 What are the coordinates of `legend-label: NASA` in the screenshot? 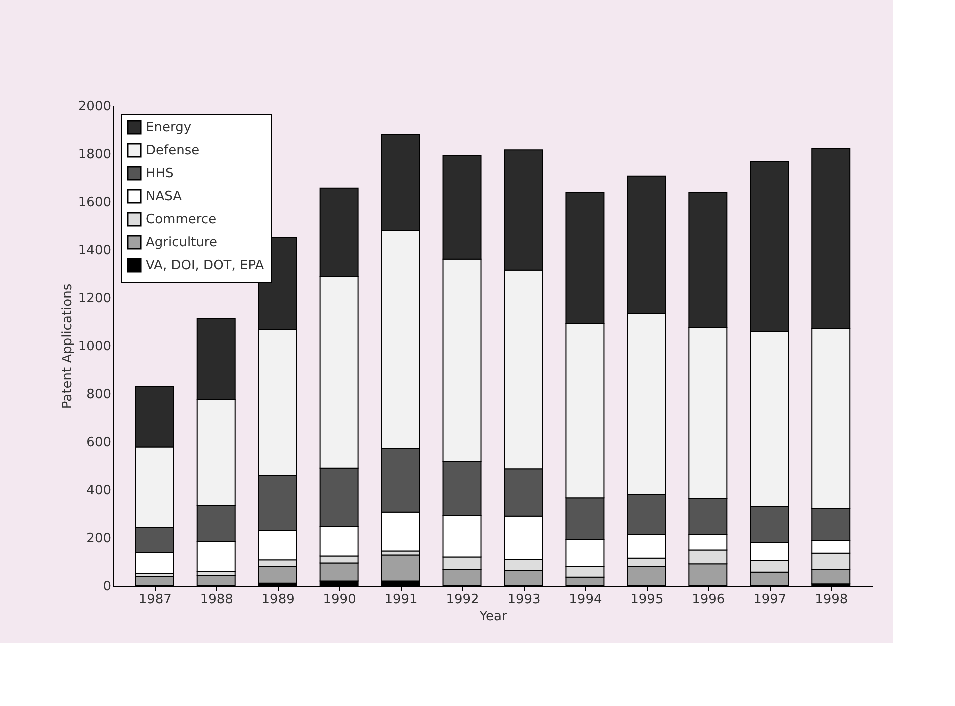 It's located at (164, 197).